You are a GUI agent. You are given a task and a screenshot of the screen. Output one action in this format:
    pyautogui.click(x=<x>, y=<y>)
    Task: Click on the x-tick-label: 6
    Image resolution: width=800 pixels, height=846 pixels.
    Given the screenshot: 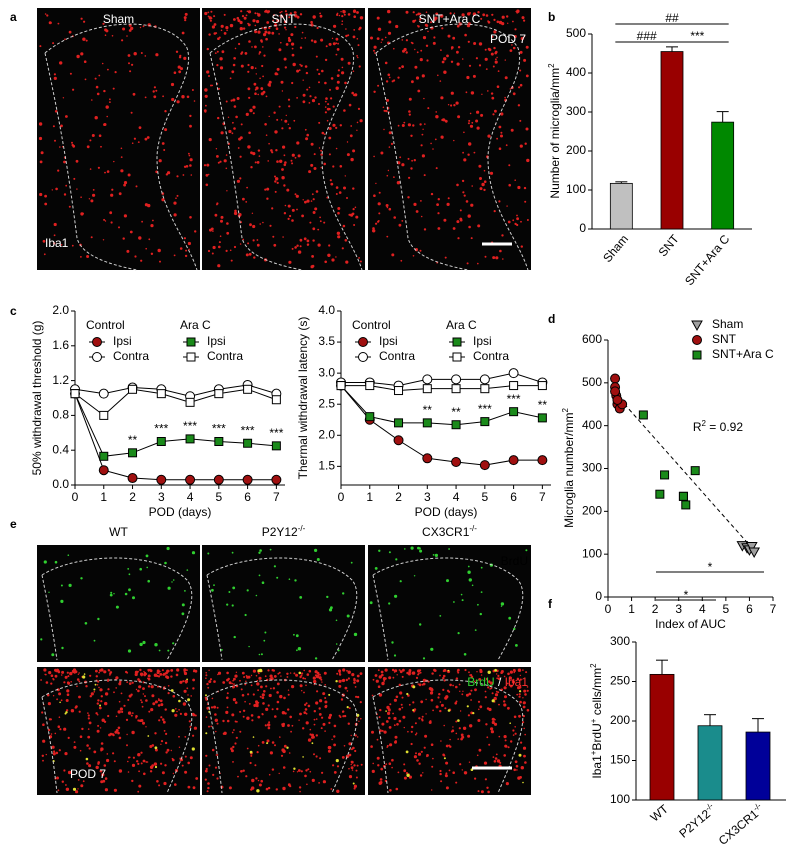 What is the action you would take?
    pyautogui.click(x=749, y=609)
    